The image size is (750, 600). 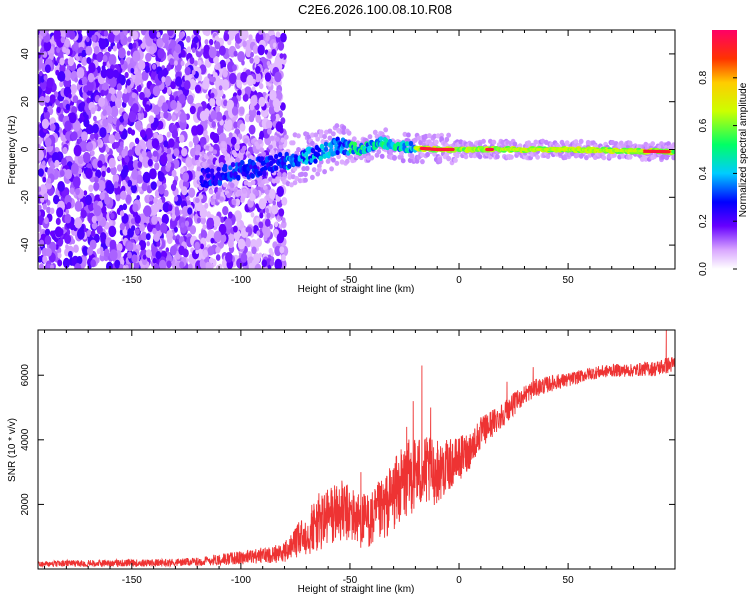 What do you see at coordinates (668, 152) in the screenshot?
I see `core-blob` at bounding box center [668, 152].